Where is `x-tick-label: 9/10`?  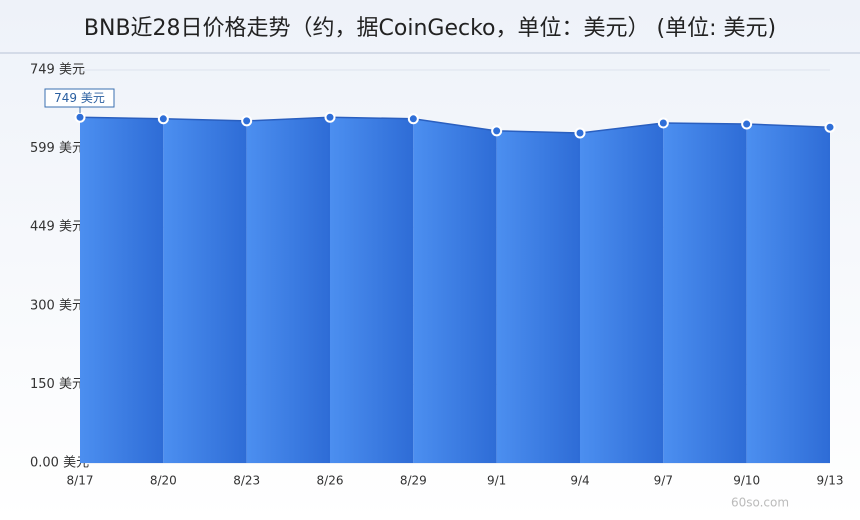 x-tick-label: 9/10 is located at coordinates (746, 481).